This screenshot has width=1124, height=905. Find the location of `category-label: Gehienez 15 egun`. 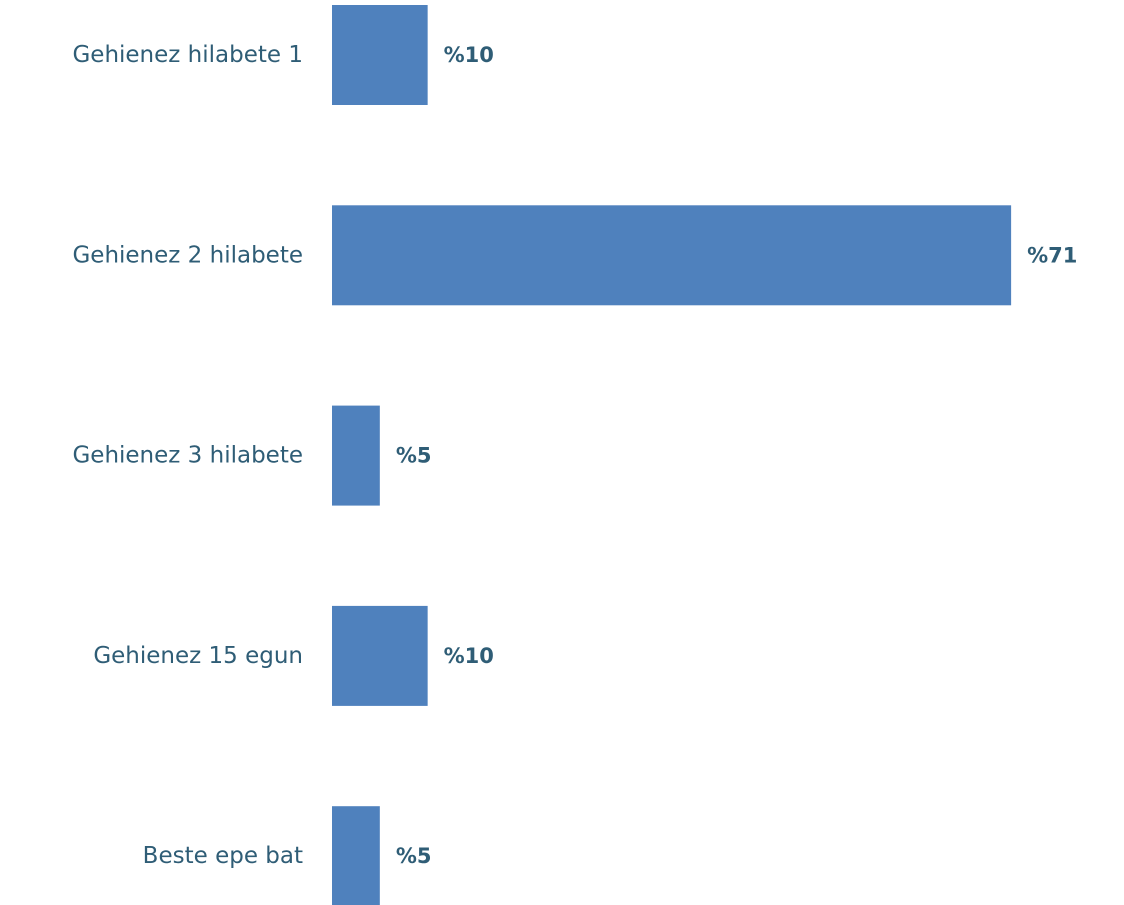

category-label: Gehienez 15 egun is located at coordinates (198, 656).